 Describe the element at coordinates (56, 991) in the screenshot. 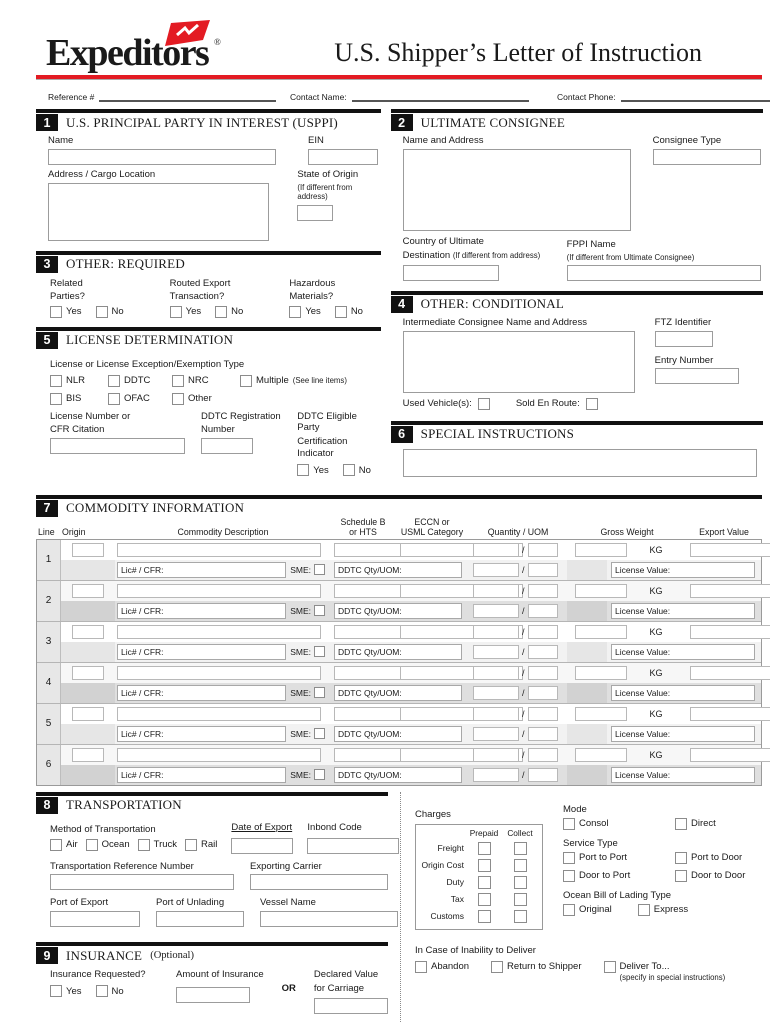

I see `insurance-yes-checkbox` at that location.